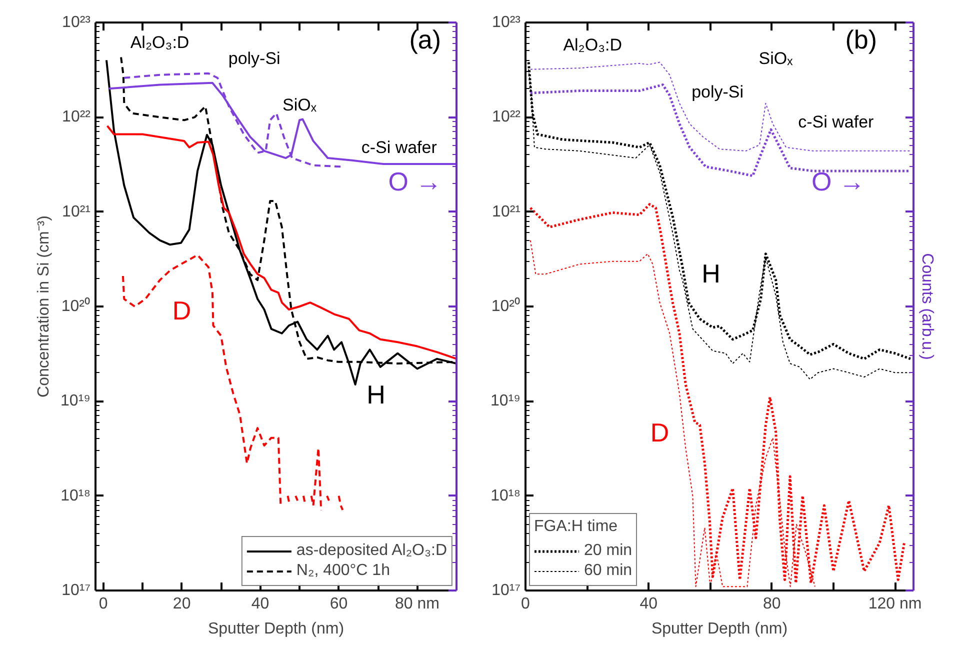 This screenshot has width=953, height=647. What do you see at coordinates (44, 307) in the screenshot?
I see `y-axis-title: Concentration in Si (cm⁻³)` at bounding box center [44, 307].